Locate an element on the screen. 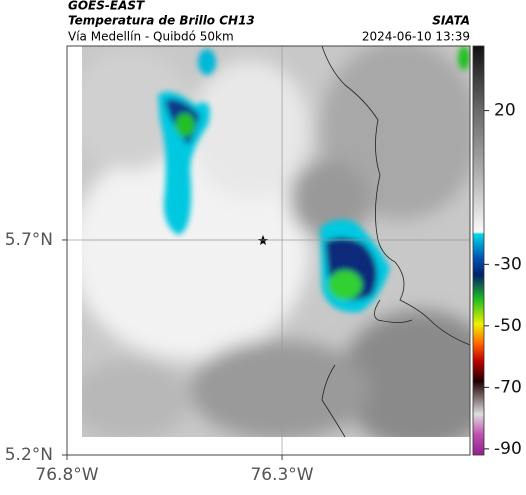  colorbar-label: -50 is located at coordinates (508, 326).